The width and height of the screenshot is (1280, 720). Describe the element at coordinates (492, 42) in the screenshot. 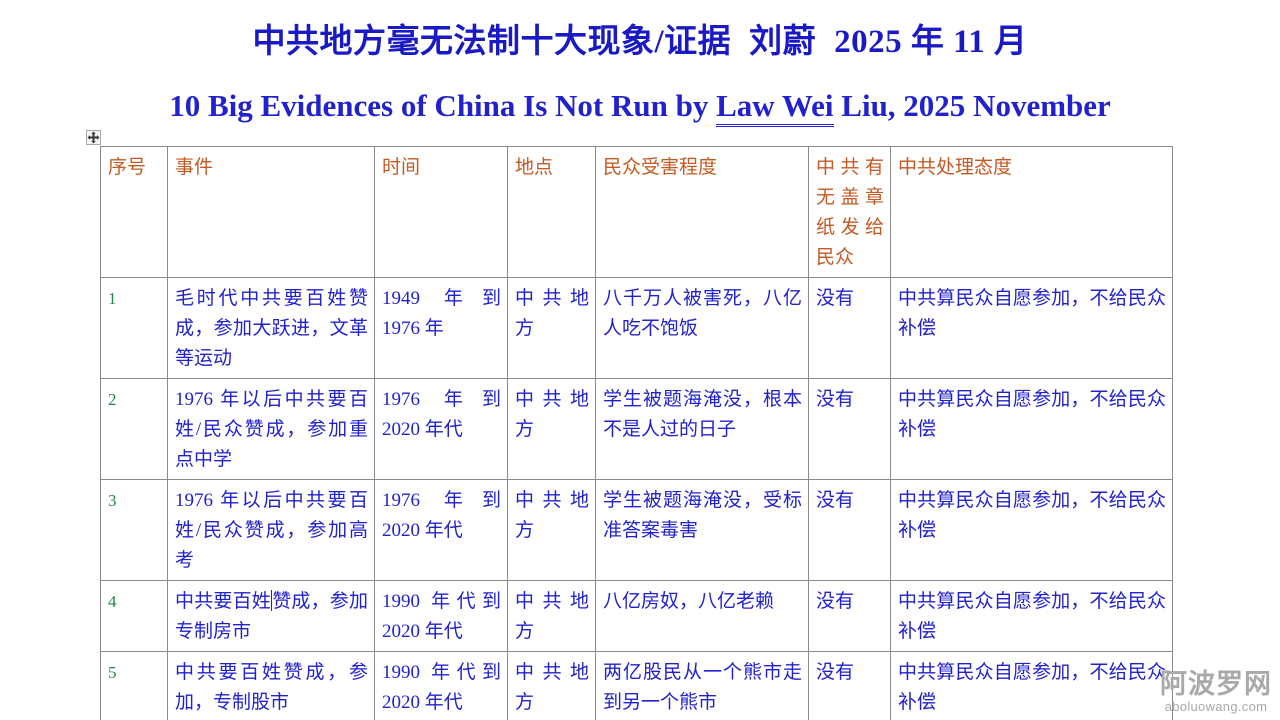

I see `page-title-chinese-main: 中共地方毫无法制十大现象/证据` at that location.